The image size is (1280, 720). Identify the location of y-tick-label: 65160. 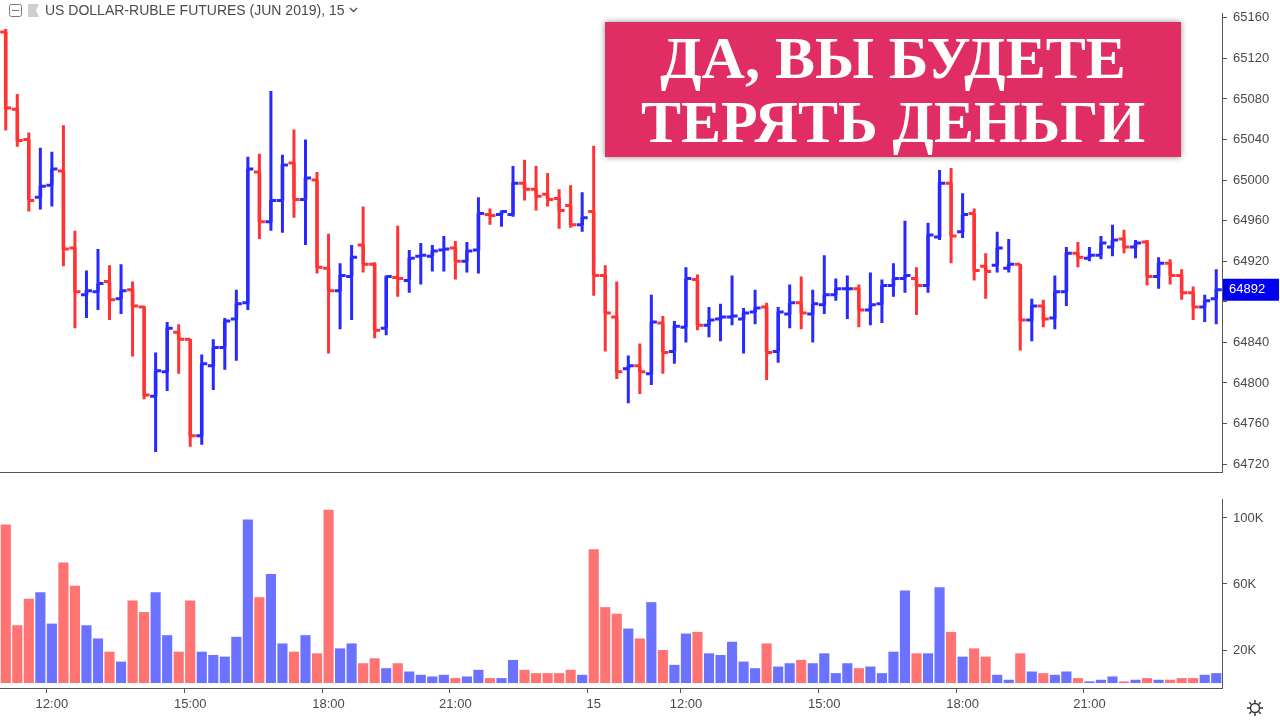
(1251, 17).